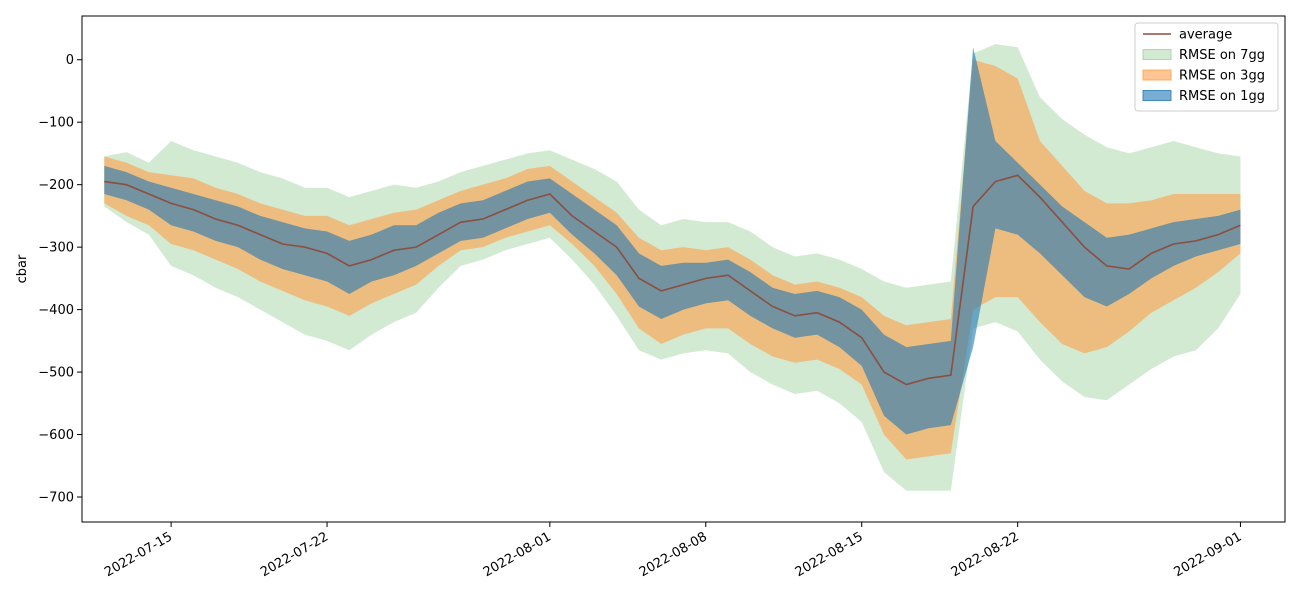 The image size is (1300, 600). What do you see at coordinates (56, 248) in the screenshot?
I see `y-tick-label: −300` at bounding box center [56, 248].